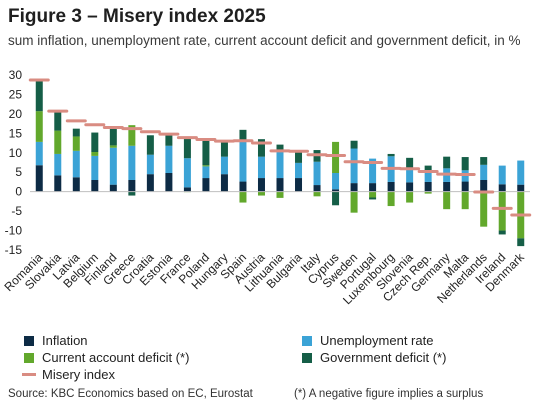 This screenshot has height=417, width=542. What do you see at coordinates (18, 192) in the screenshot?
I see `y-tick-label: 0` at bounding box center [18, 192].